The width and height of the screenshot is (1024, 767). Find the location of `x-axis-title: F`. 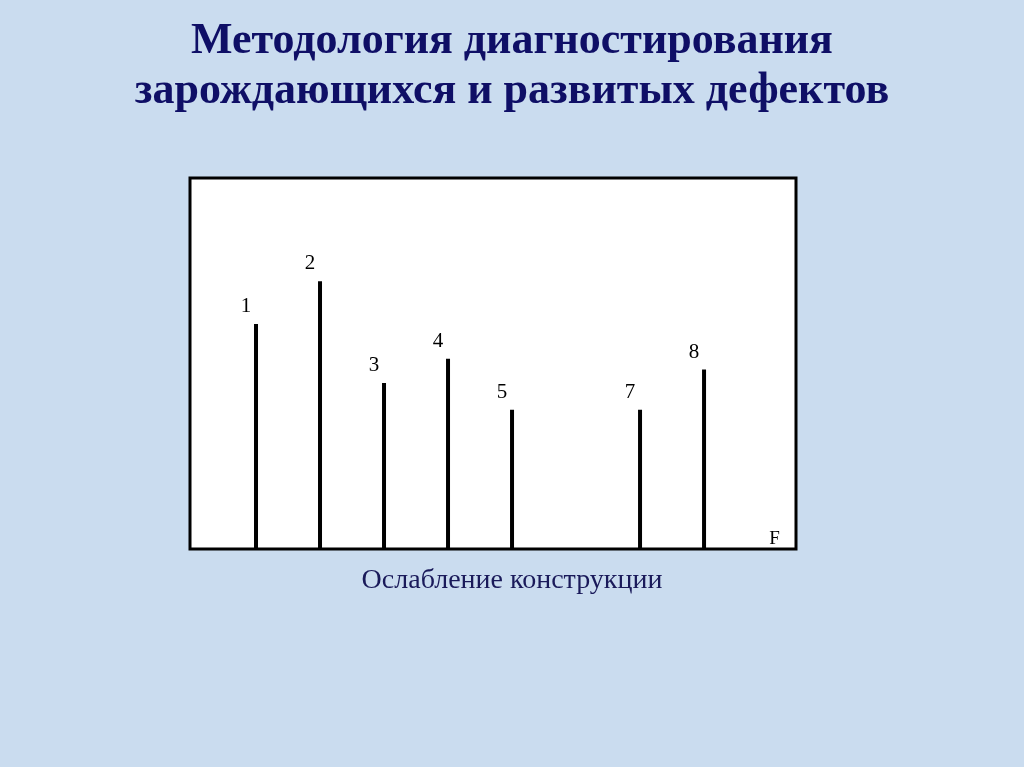

x-axis-title: F is located at coordinates (774, 537).